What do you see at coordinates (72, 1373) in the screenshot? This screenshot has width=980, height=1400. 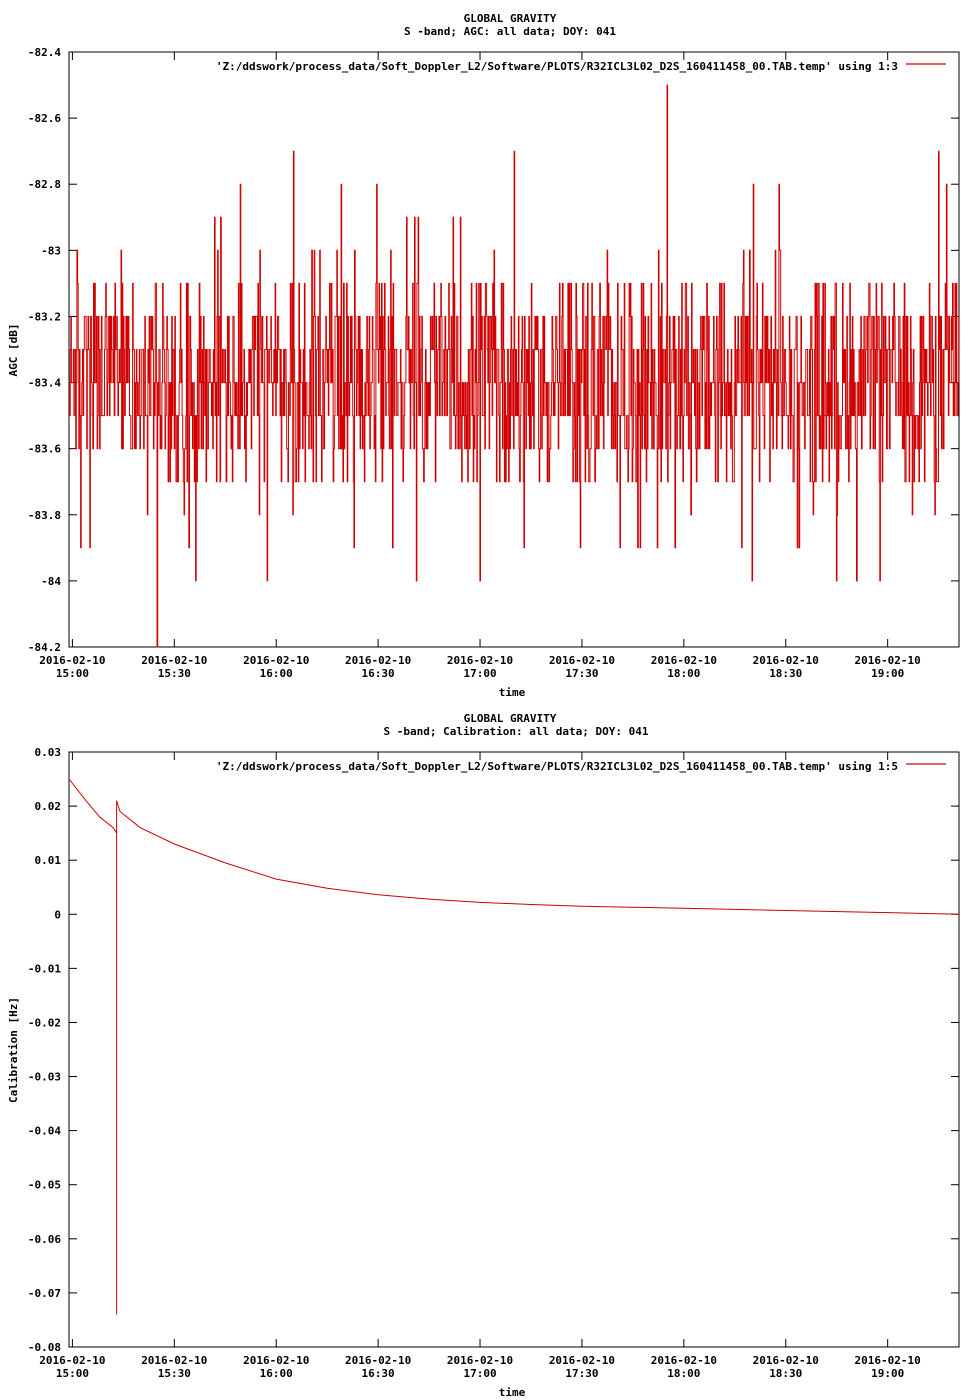 I see `calibration-x-tick-time: 15:00` at bounding box center [72, 1373].